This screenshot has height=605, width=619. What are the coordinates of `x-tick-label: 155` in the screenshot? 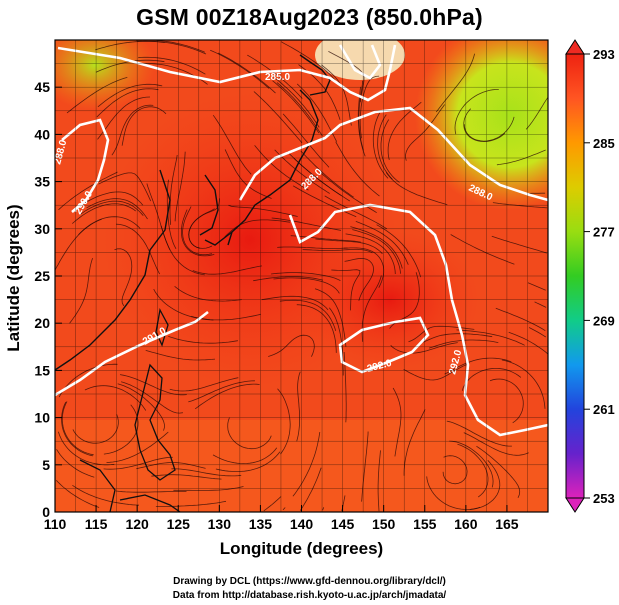 It's located at (425, 524).